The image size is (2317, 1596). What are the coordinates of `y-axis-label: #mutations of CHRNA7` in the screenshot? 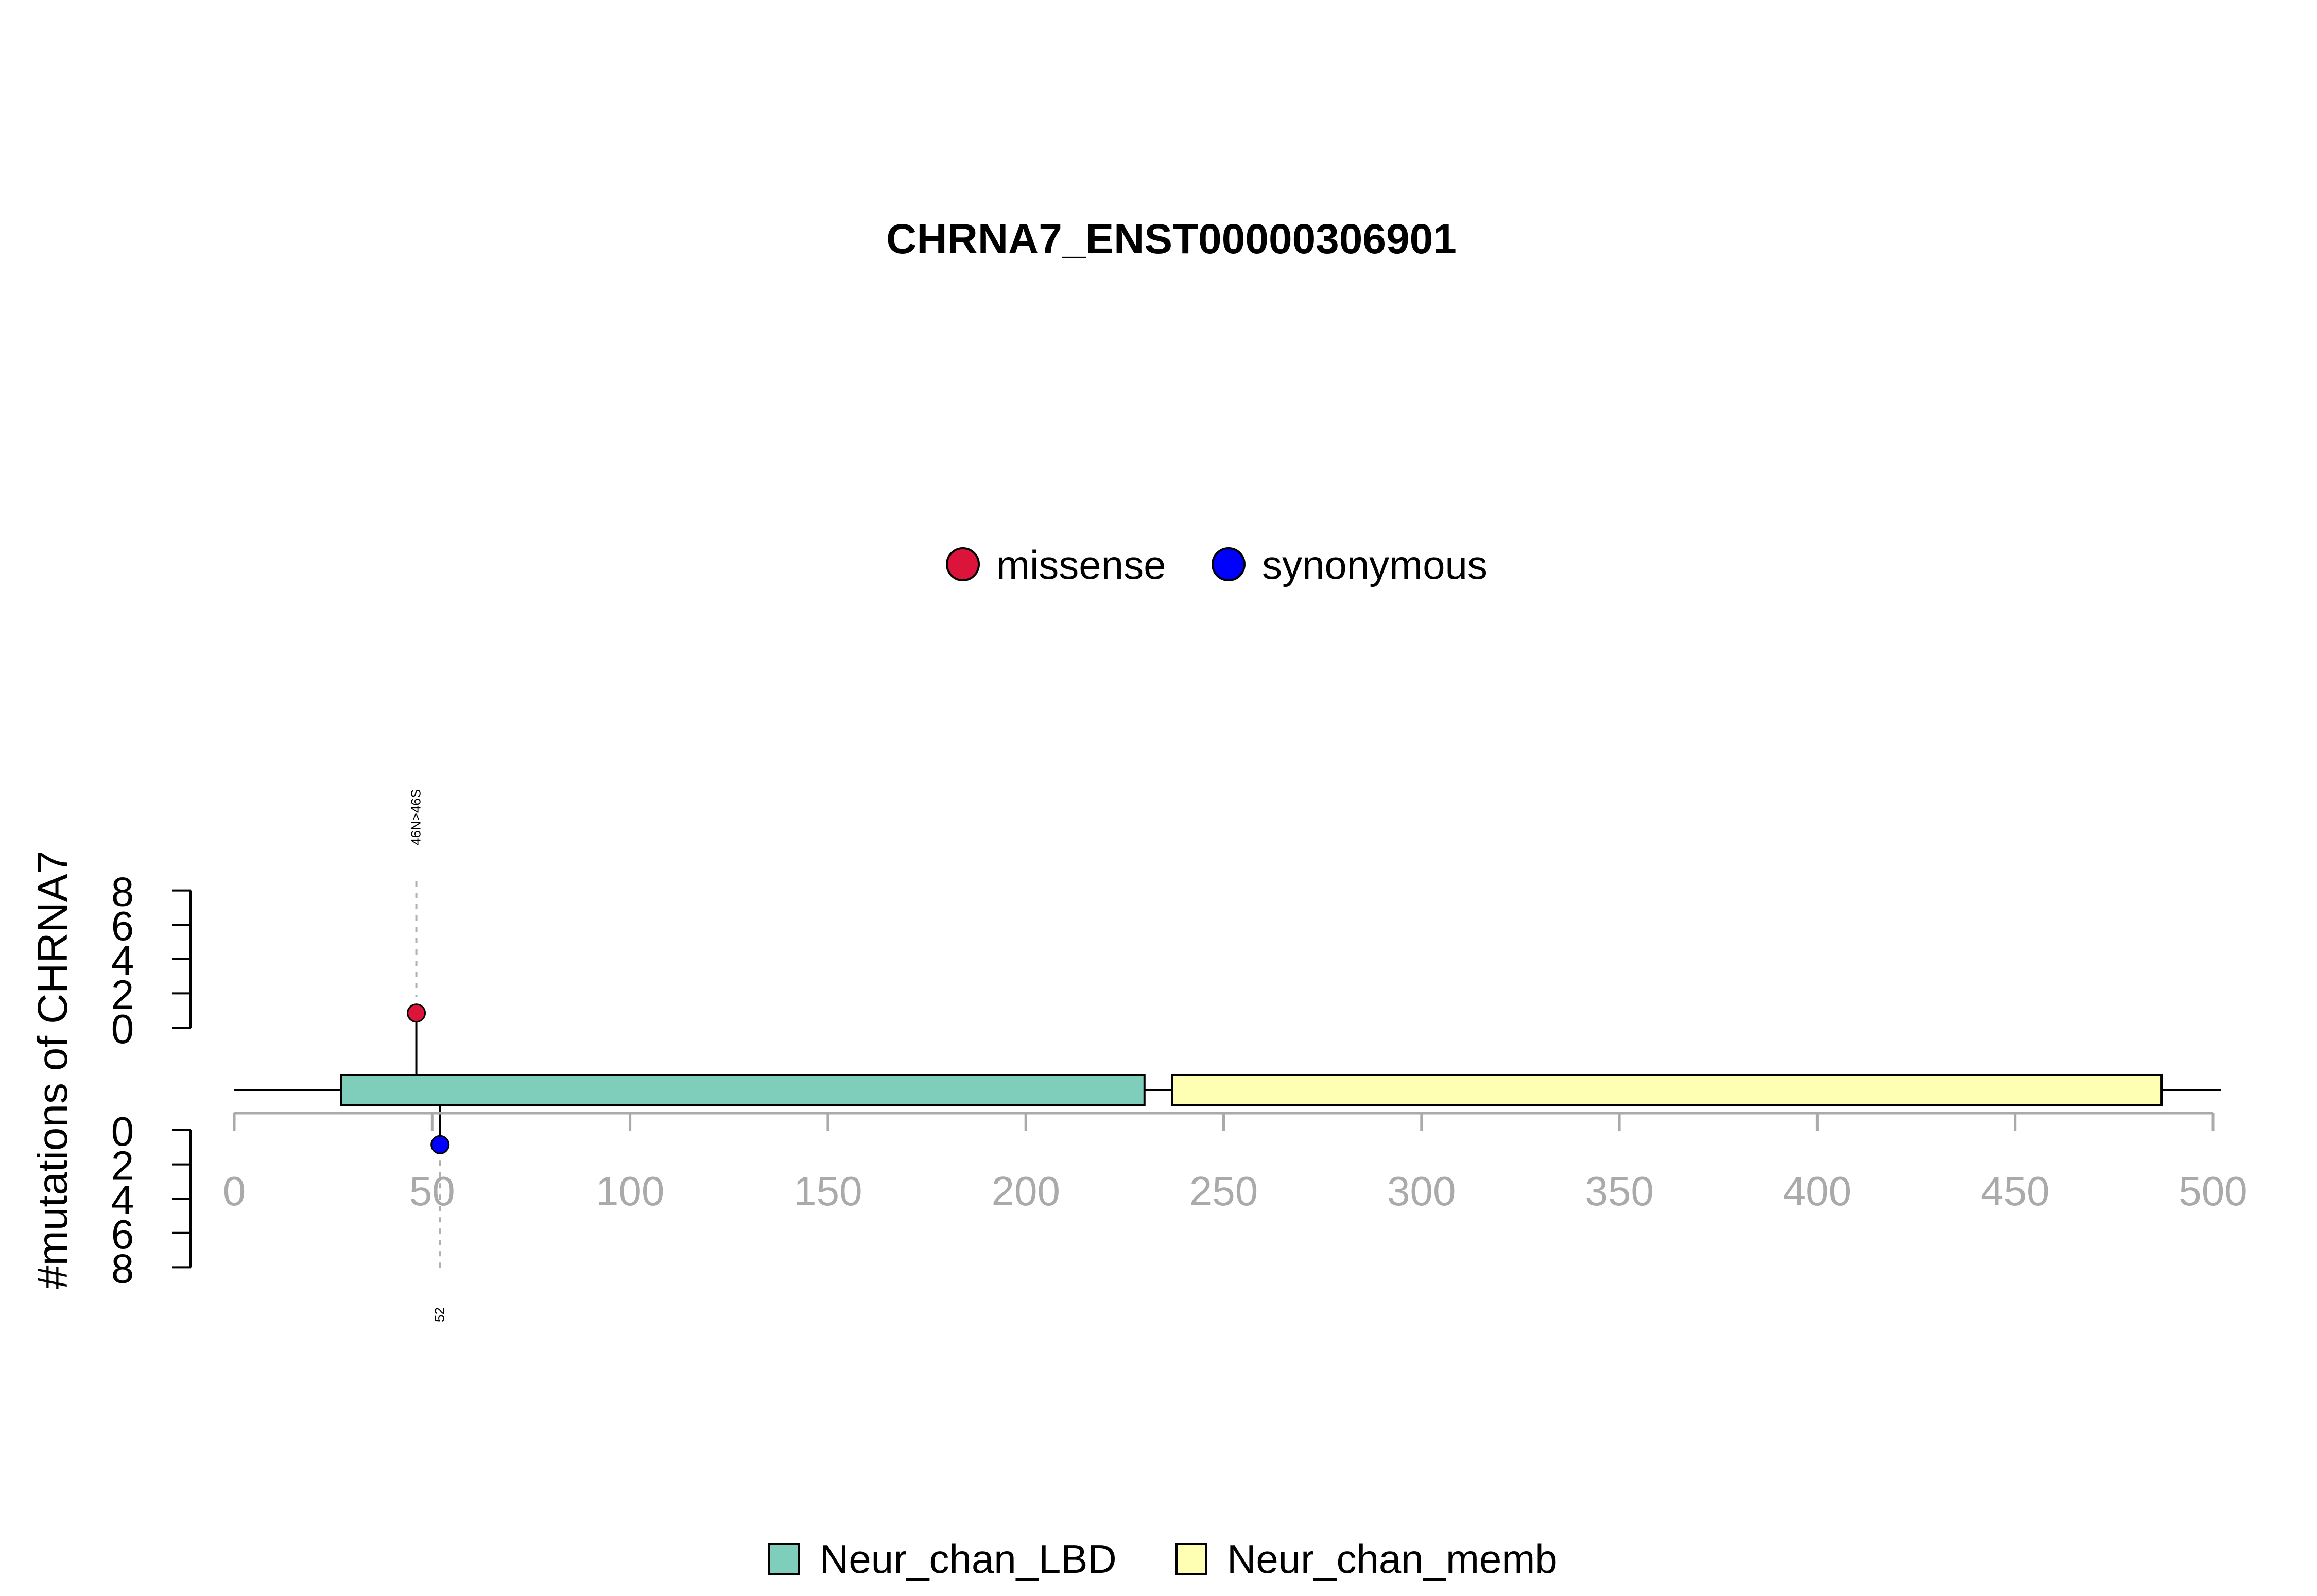 It's located at (52, 1070).